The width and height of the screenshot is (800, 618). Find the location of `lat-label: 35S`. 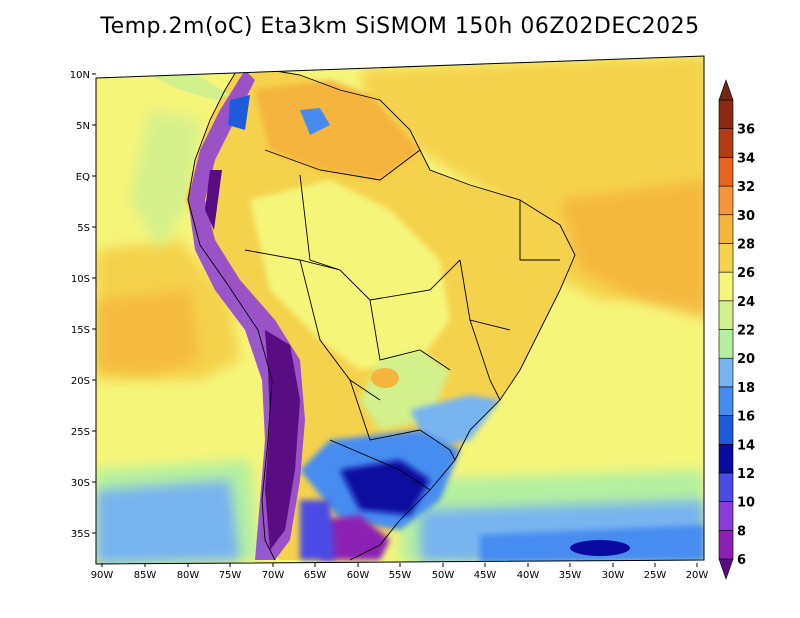

lat-label: 35S is located at coordinates (80, 534).